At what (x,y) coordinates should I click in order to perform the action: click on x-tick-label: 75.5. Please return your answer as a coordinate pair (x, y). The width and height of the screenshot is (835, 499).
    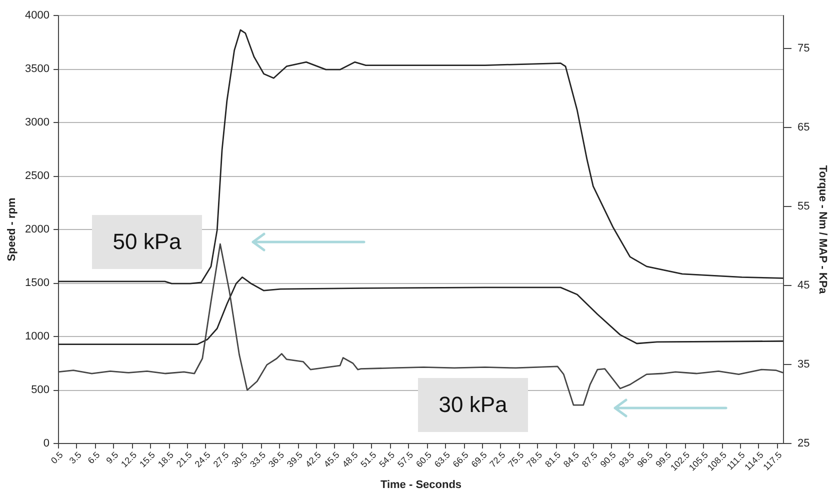
    Looking at the image, I should click on (516, 460).